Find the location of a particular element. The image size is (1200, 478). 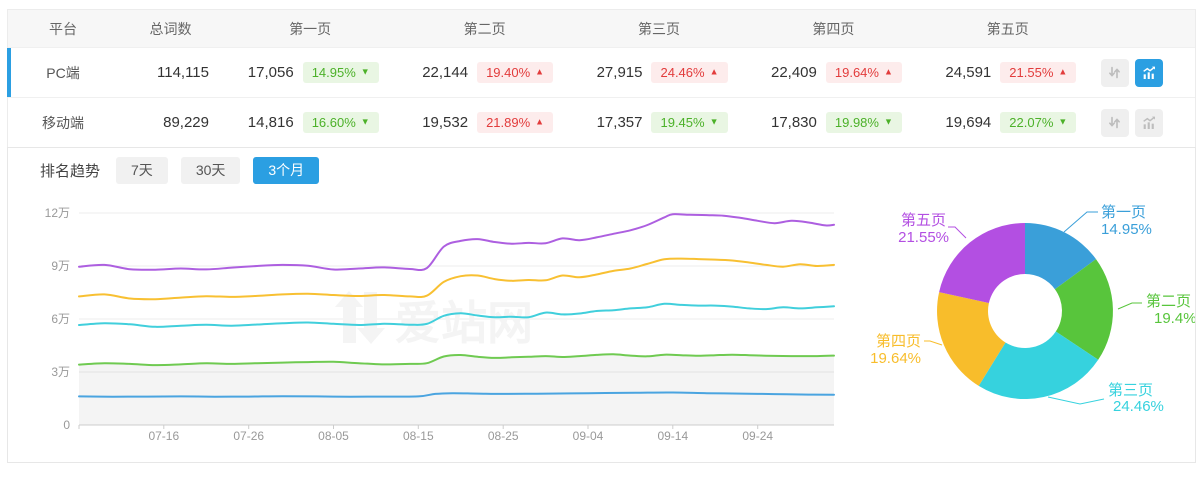

trend-line-page2 is located at coordinates (456, 360).